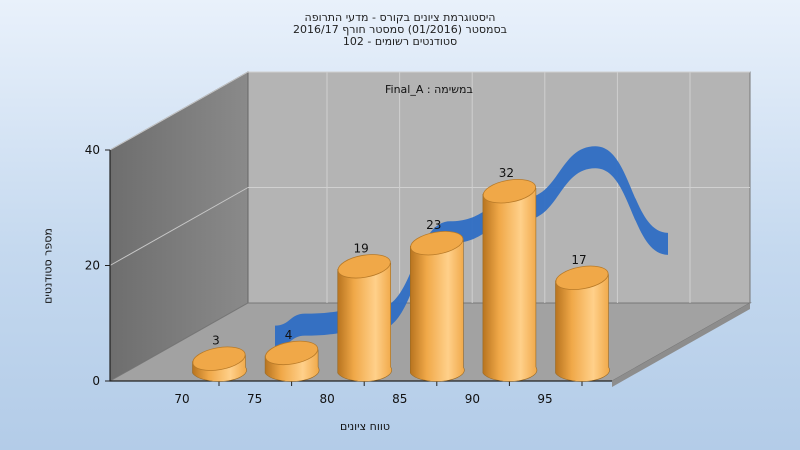 This screenshot has height=450, width=800. I want to click on bar-75: 4, so click(292, 355).